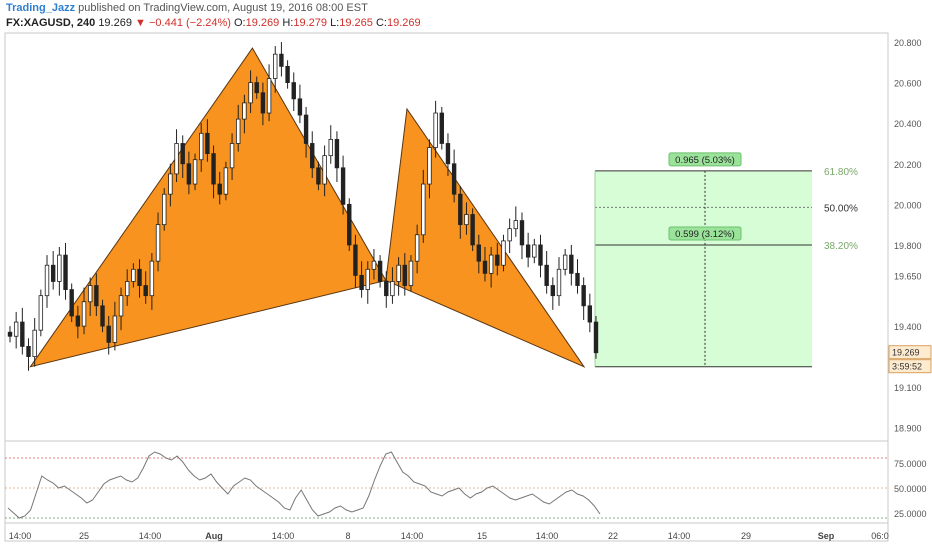 The image size is (932, 550). I want to click on down-arrow-icon: ▼, so click(140, 23).